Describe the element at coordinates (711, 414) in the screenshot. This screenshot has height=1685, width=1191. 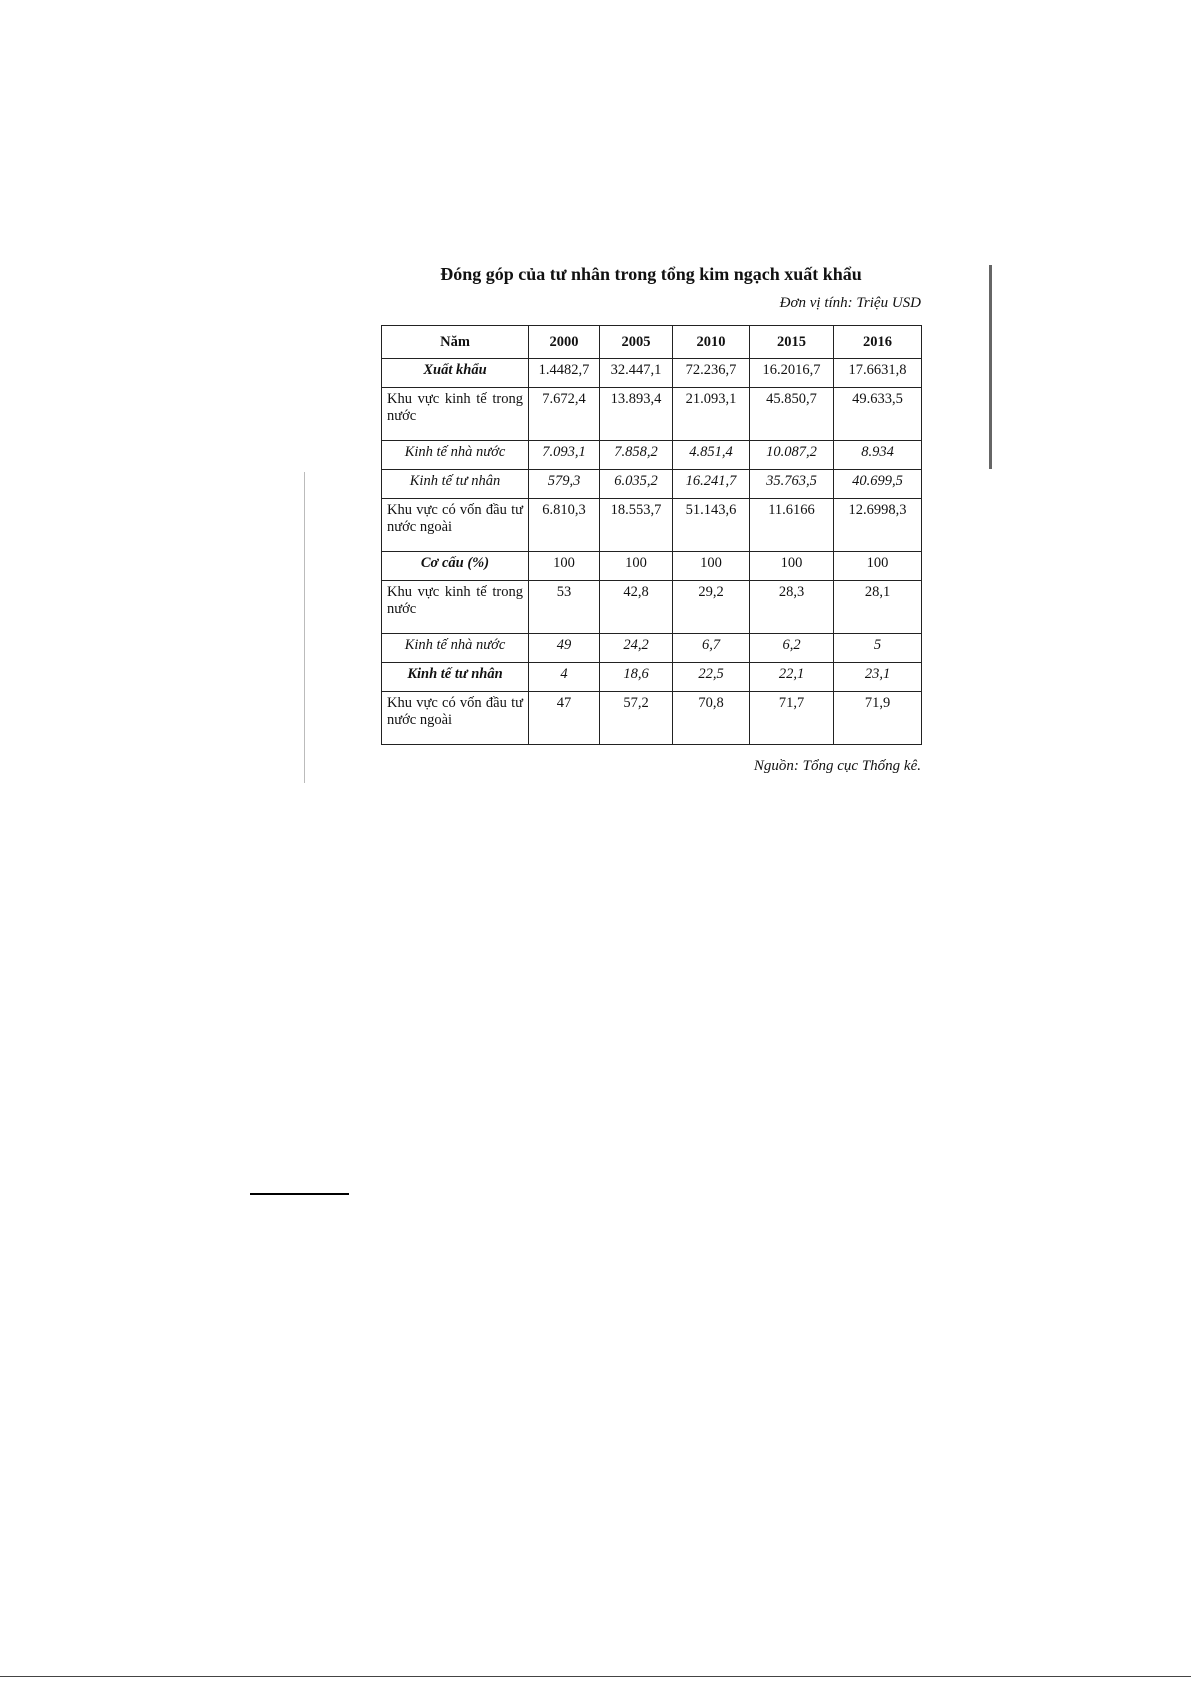
I see `value-cell: 21.093,1` at that location.